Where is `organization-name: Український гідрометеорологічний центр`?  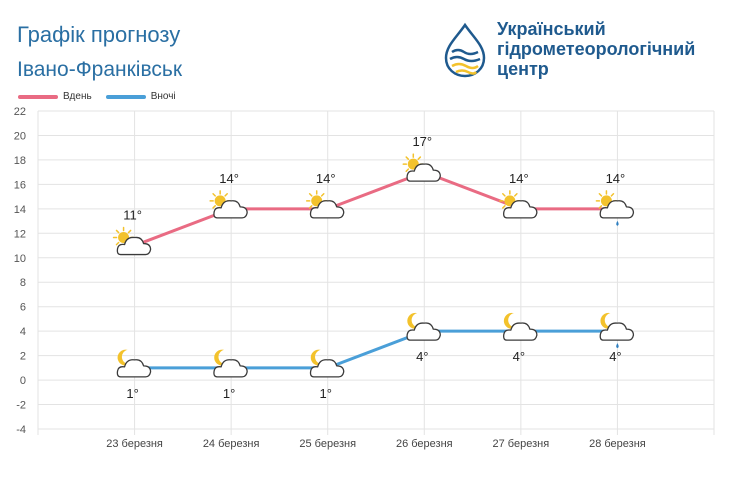 organization-name: Український гідрометеорологічний центр is located at coordinates (596, 49).